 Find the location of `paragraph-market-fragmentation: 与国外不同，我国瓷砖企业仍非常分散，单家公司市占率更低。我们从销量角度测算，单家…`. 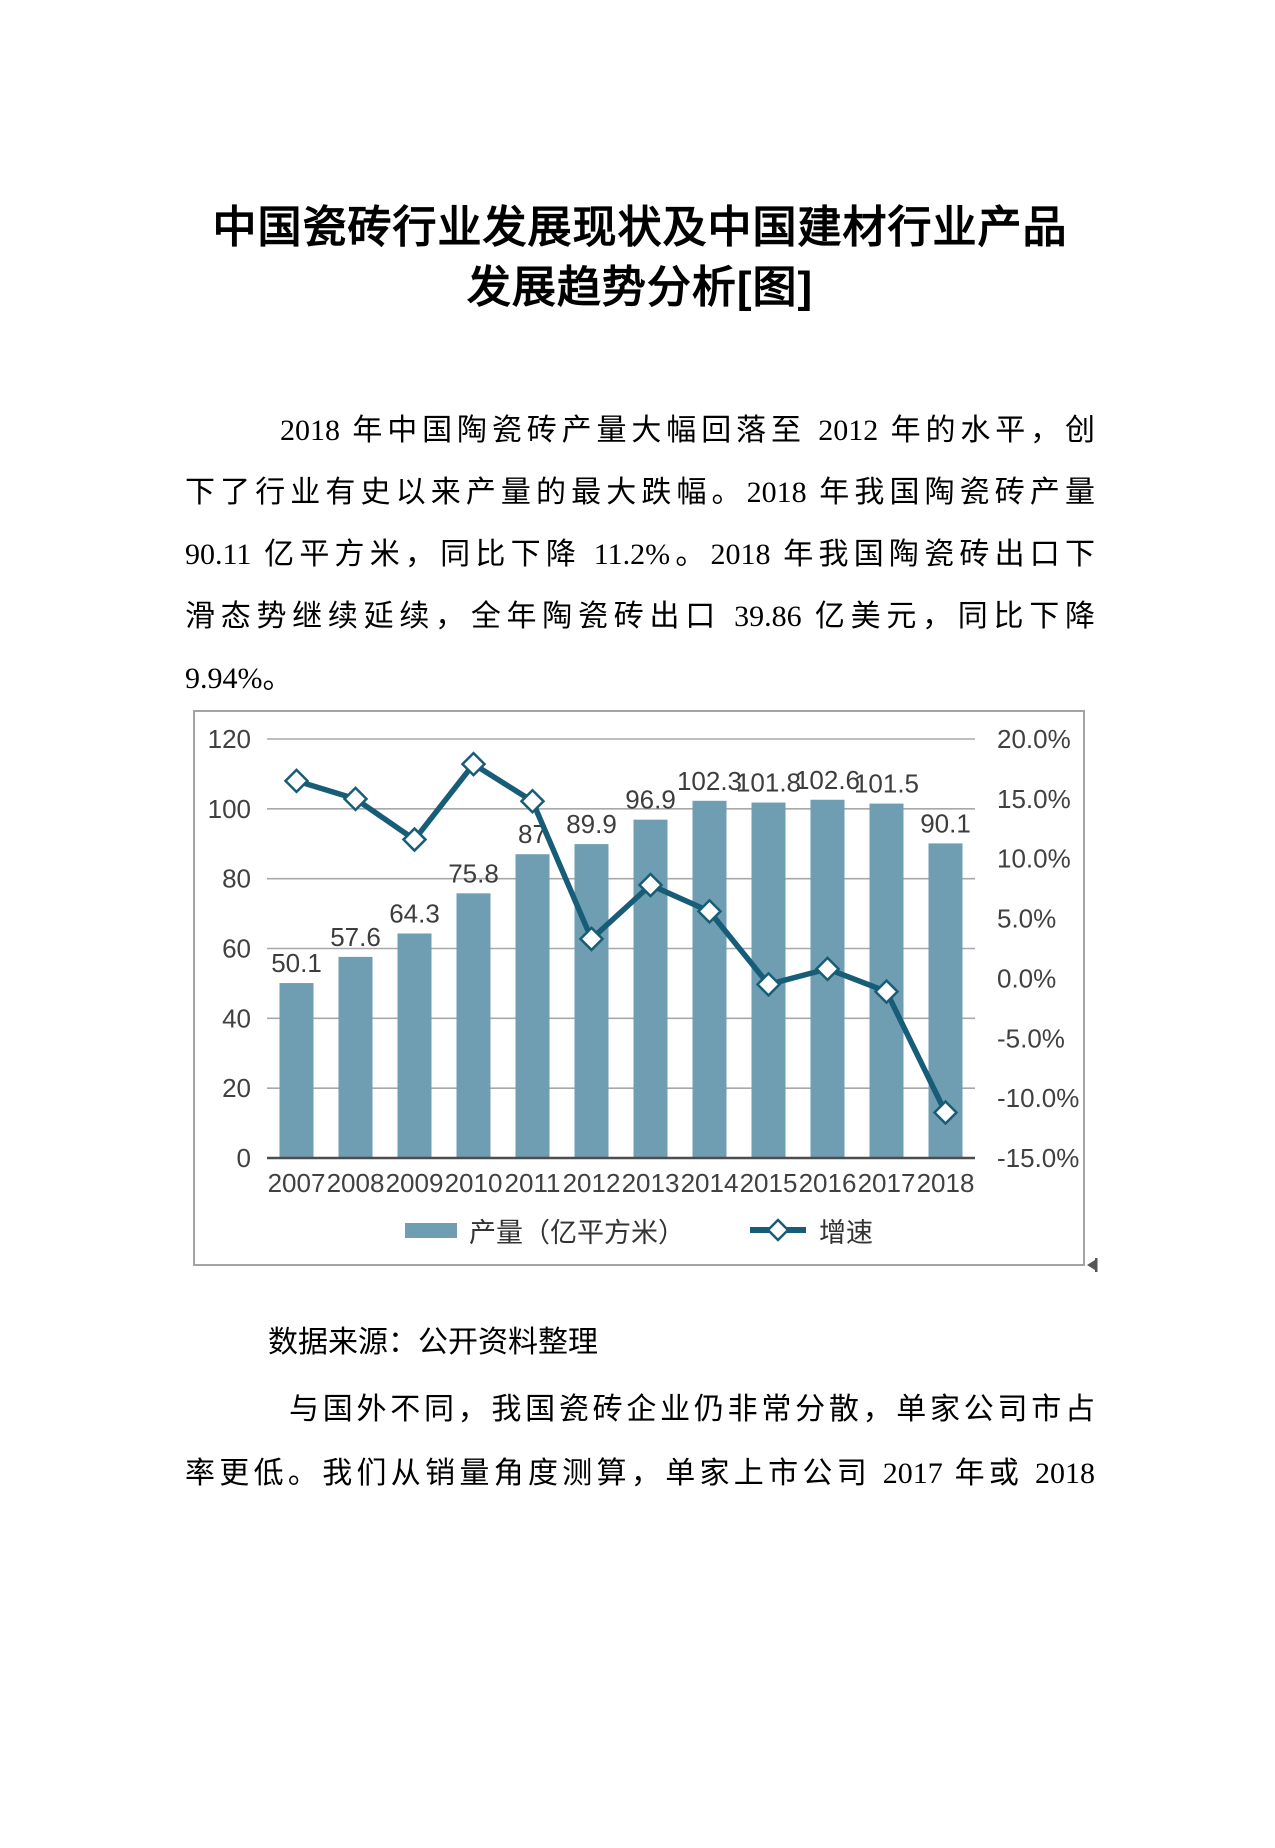

paragraph-market-fragmentation: 与国外不同，我国瓷砖企业仍非常分散，单家公司市占率更低。我们从销量角度测算，单家… is located at coordinates (640, 1442).